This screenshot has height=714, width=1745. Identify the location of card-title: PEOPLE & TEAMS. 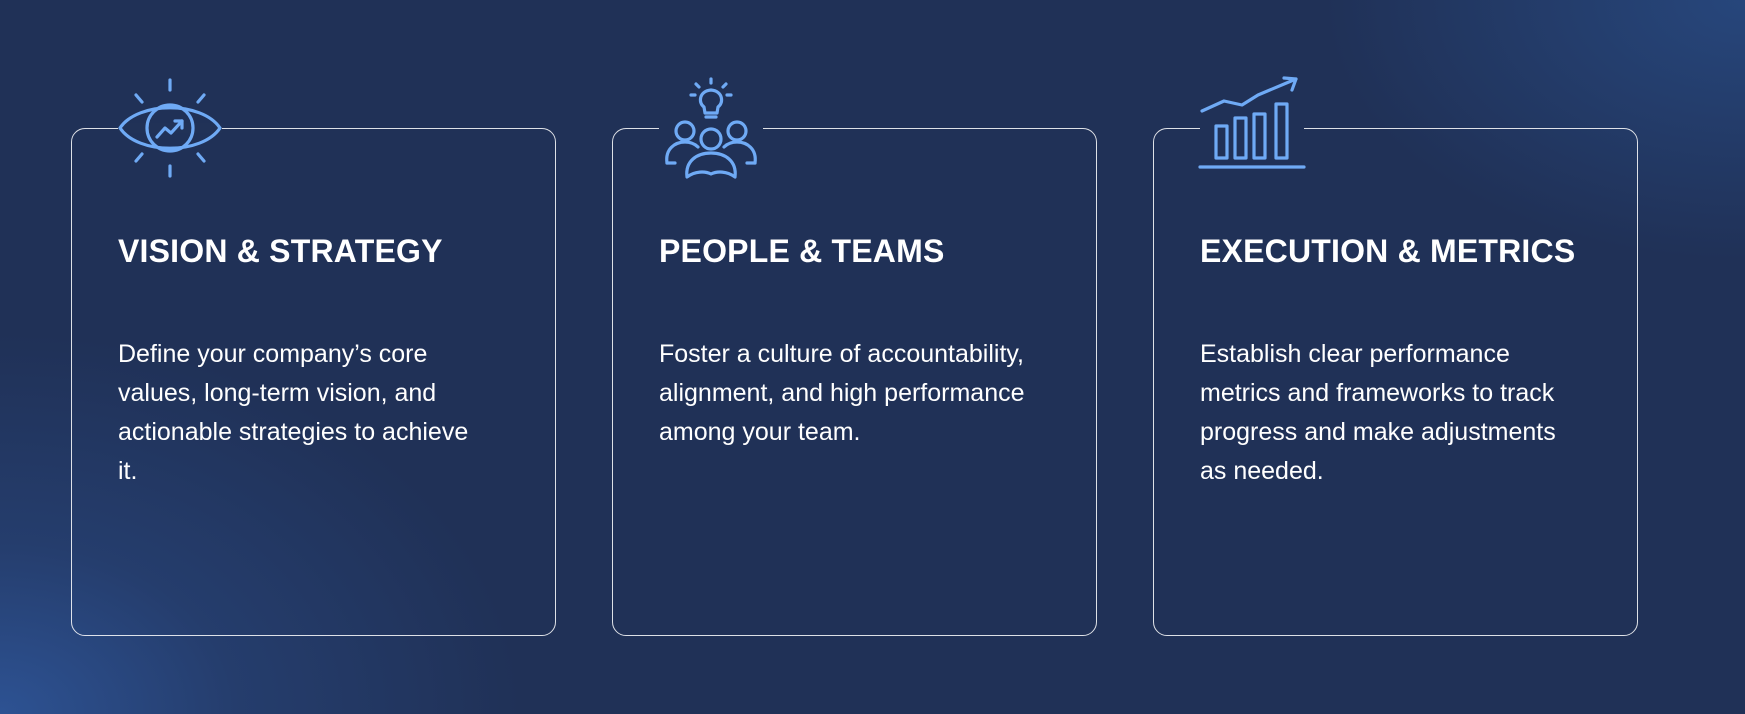
(802, 251).